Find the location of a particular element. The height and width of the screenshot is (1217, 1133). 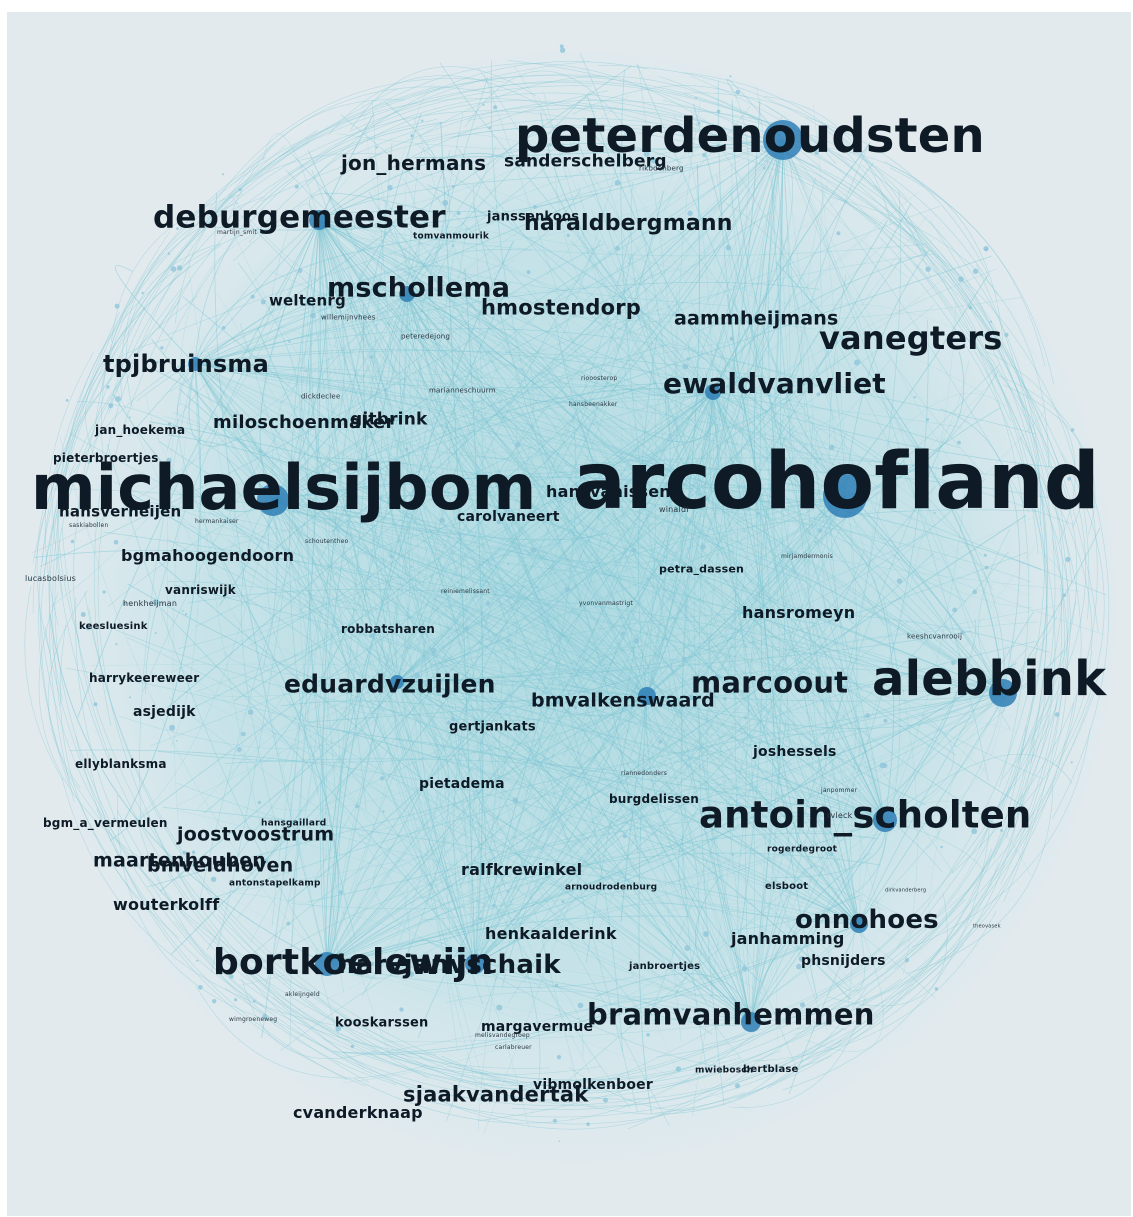

node-label-sjaakvandertak: sjaakvandertak is located at coordinates (496, 1094).